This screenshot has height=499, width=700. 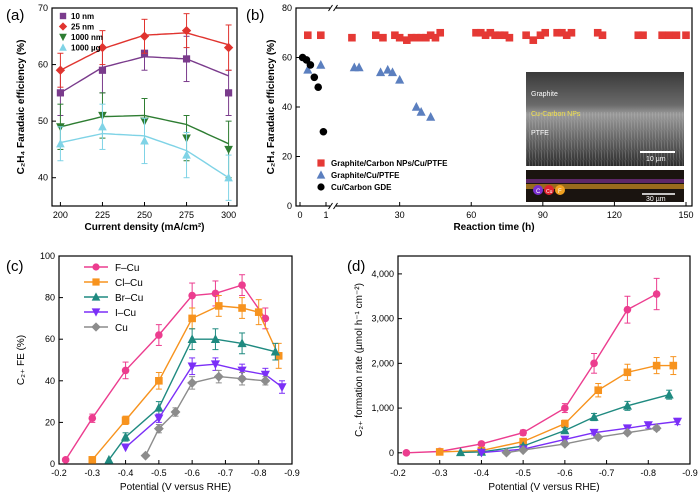 I want to click on b-ytick-label: 20, so click(x=287, y=157).